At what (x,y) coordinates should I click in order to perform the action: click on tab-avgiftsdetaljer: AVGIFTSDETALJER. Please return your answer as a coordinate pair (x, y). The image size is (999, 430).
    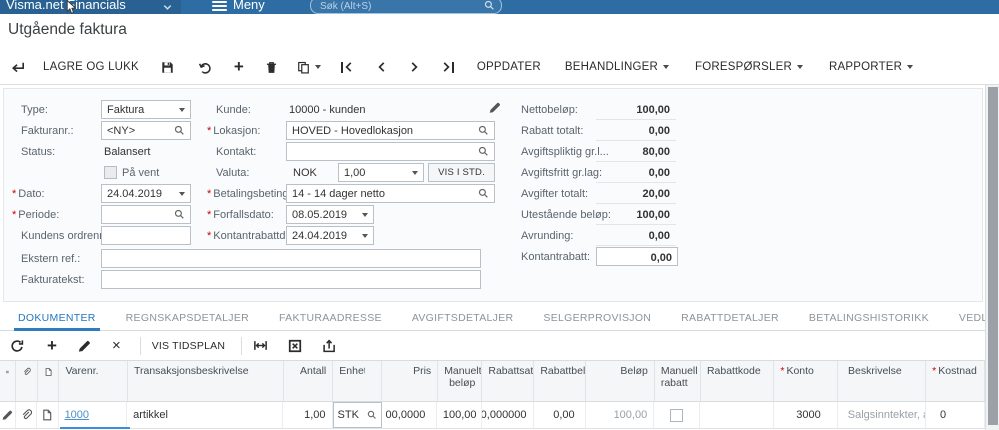
    Looking at the image, I should click on (462, 318).